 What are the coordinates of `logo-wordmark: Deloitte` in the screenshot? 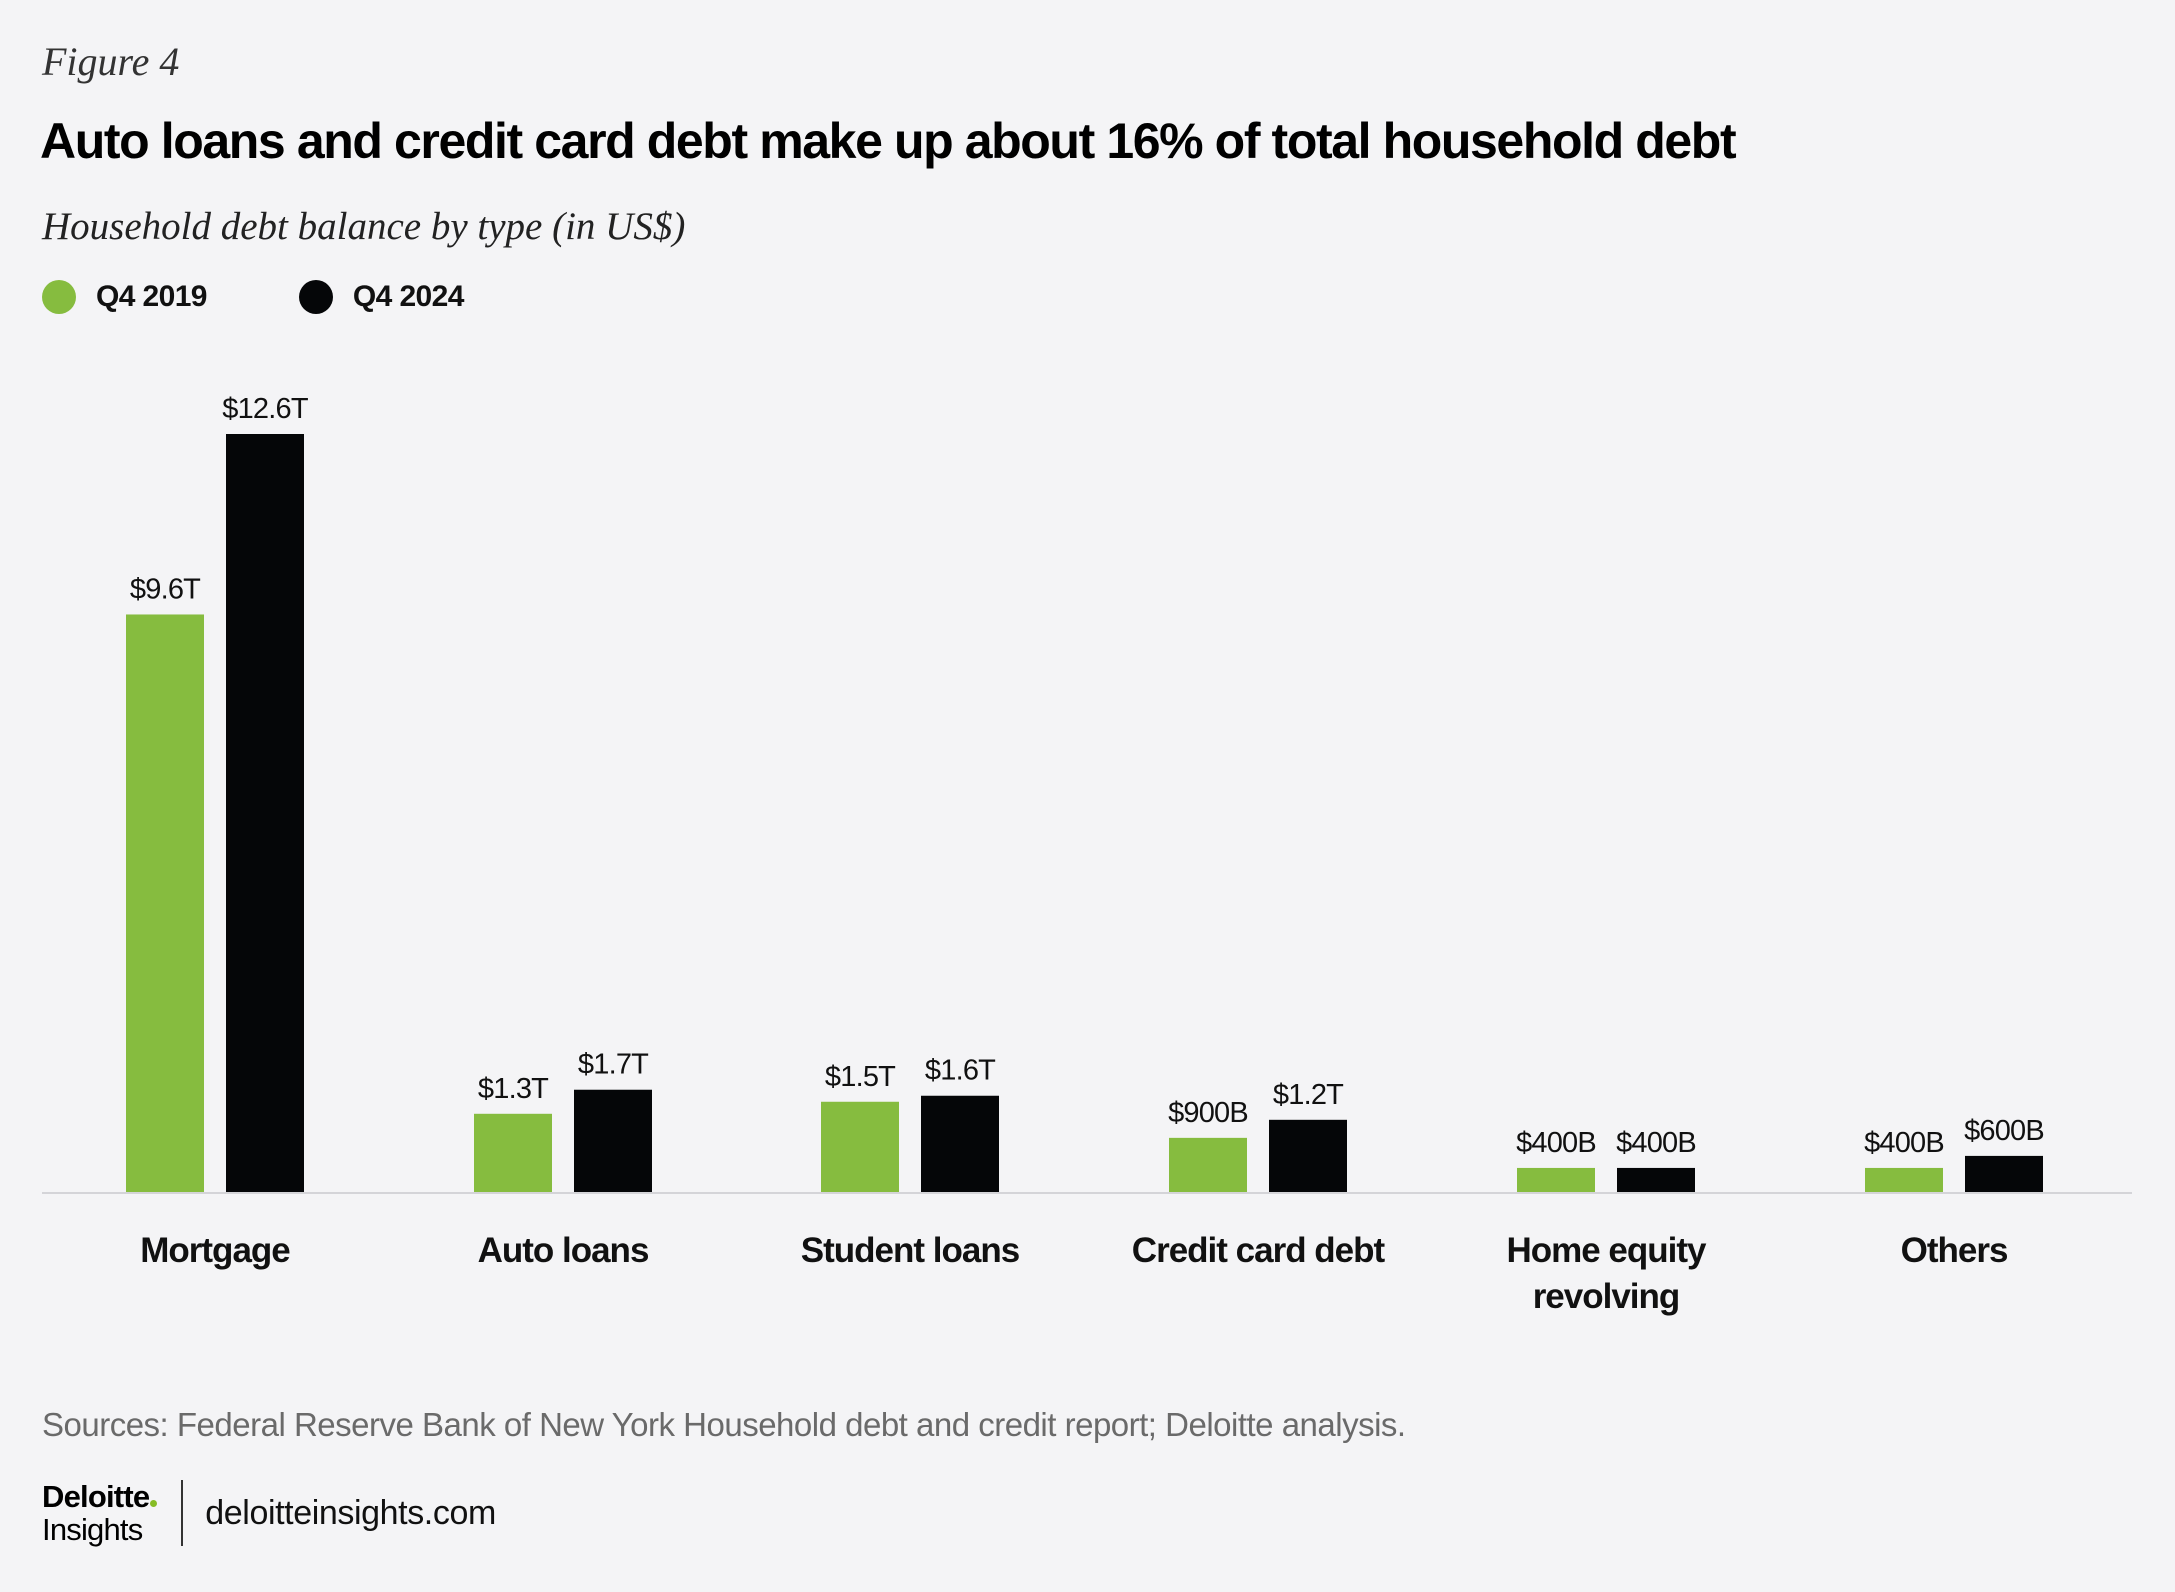 It's located at (96, 1496).